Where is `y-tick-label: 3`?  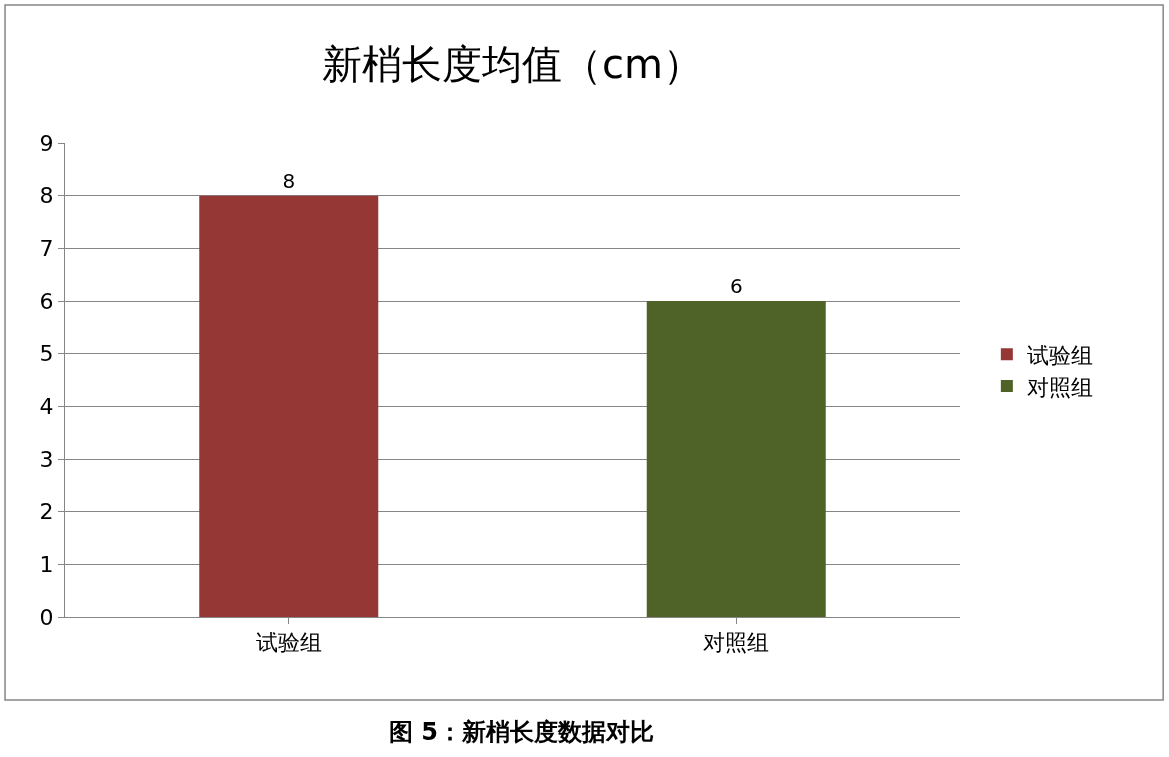
y-tick-label: 3 is located at coordinates (46, 459).